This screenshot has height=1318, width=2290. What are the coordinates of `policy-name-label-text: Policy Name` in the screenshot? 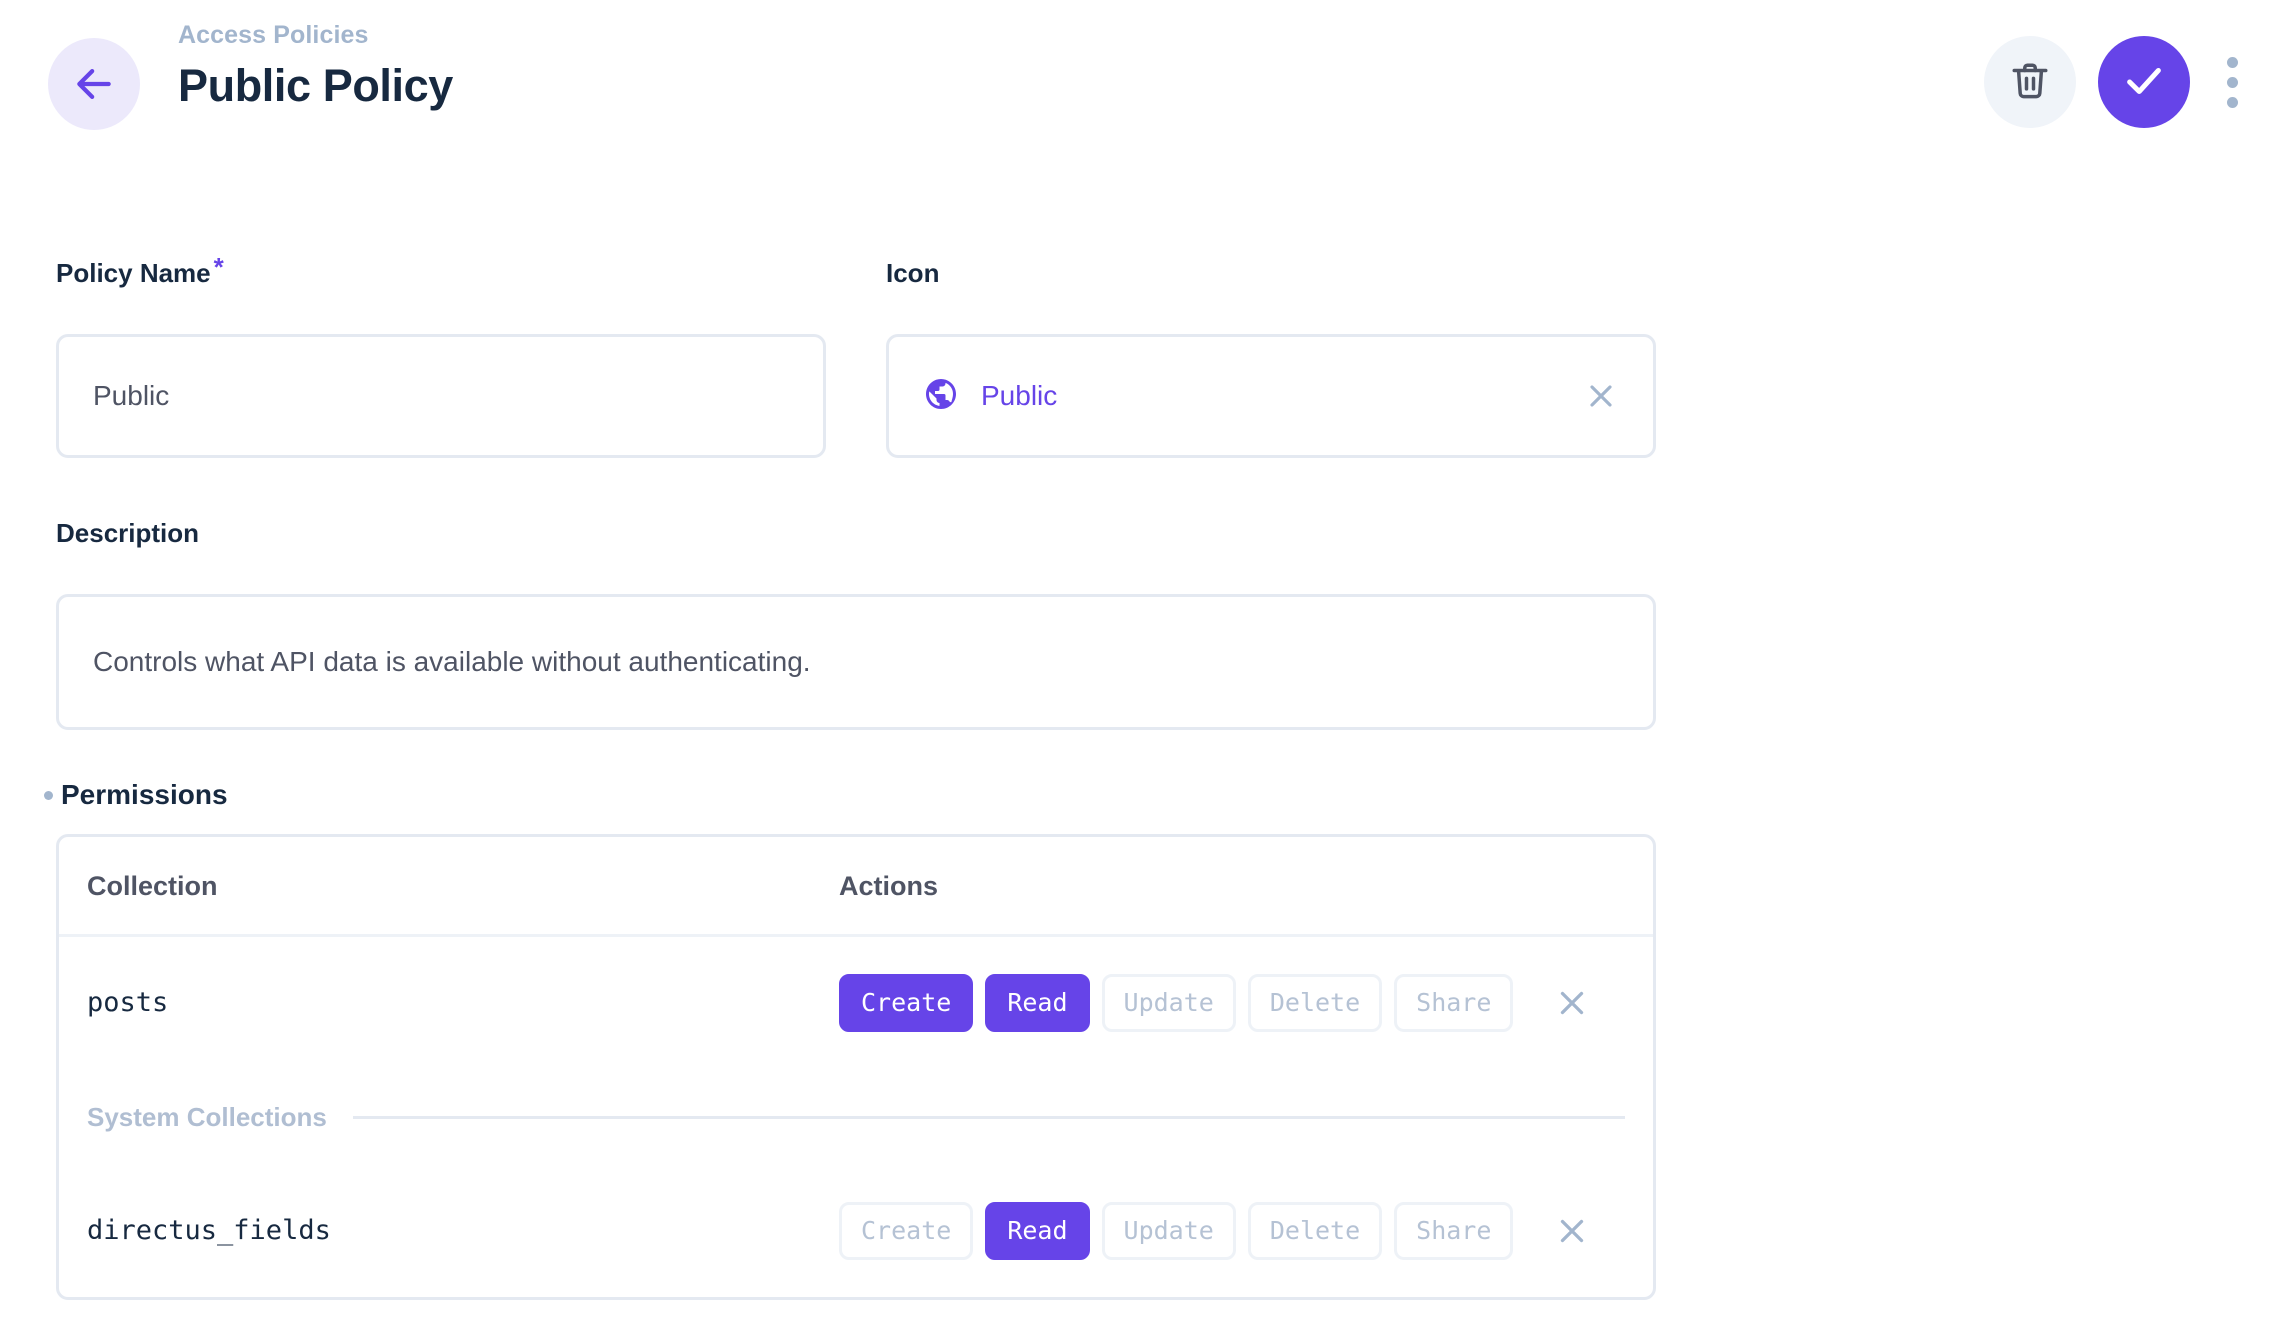 It's located at (133, 273).